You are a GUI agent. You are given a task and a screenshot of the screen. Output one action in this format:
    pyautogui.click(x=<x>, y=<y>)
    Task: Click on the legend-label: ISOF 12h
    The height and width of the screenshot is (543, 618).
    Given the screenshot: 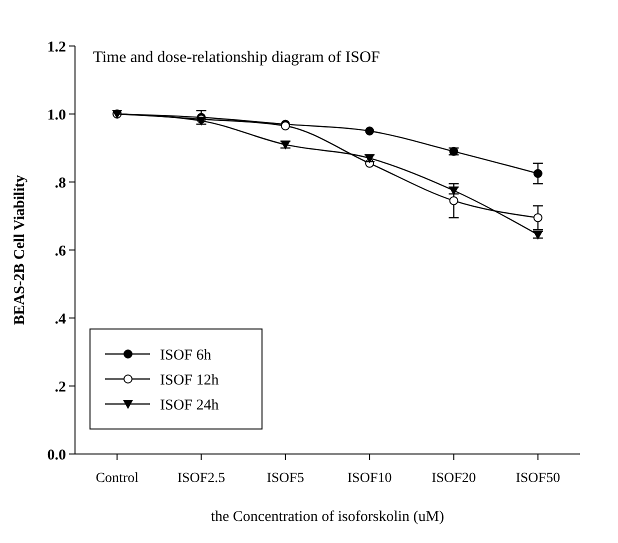 What is the action you would take?
    pyautogui.click(x=190, y=380)
    